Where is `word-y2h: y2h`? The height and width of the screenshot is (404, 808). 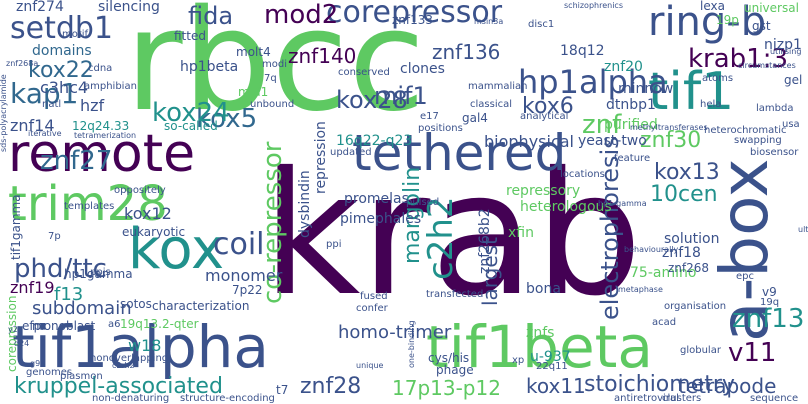
word-y2h: y2h is located at coordinates (15, 329).